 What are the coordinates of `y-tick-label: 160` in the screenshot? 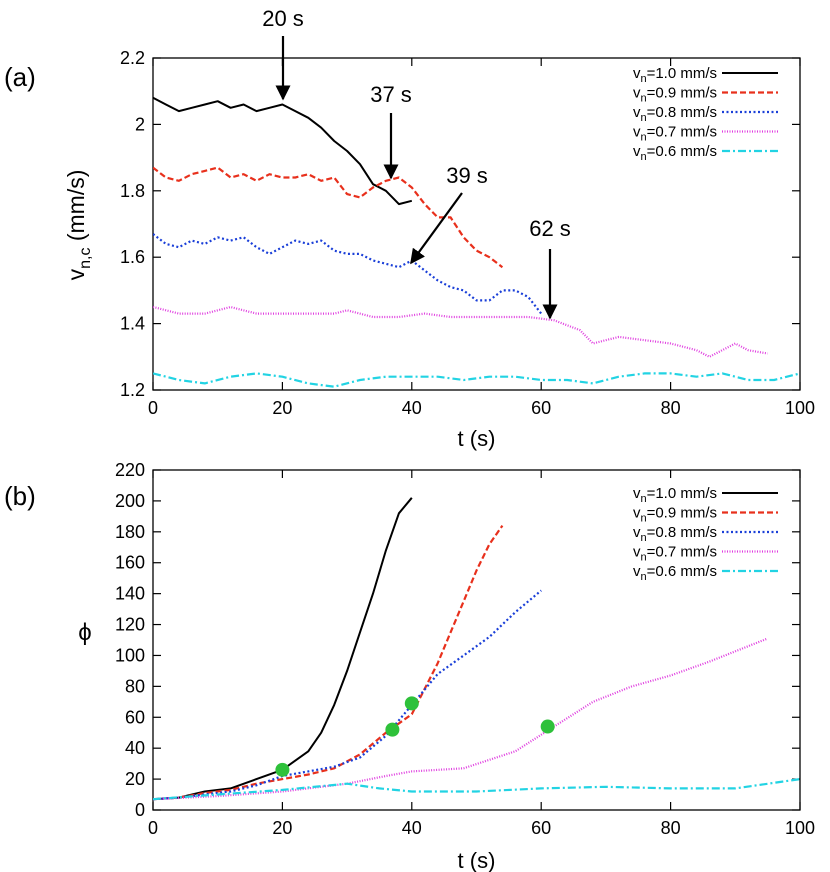 It's located at (130, 563).